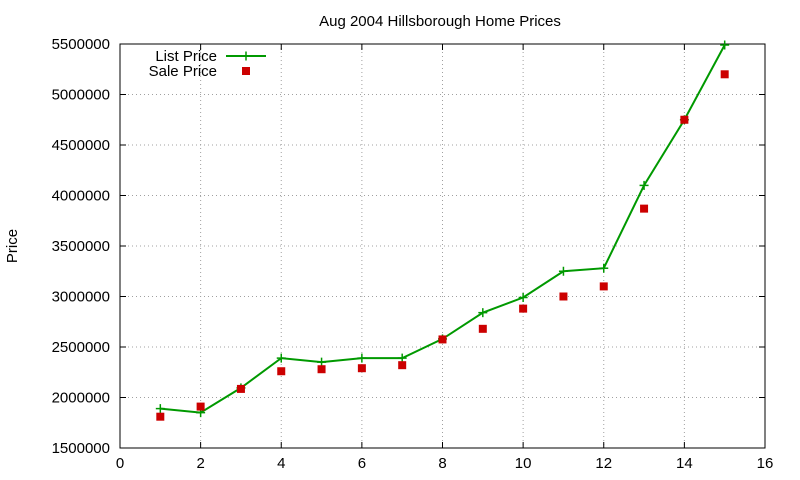 The width and height of the screenshot is (800, 480). What do you see at coordinates (281, 463) in the screenshot?
I see `x-tick-label: 4` at bounding box center [281, 463].